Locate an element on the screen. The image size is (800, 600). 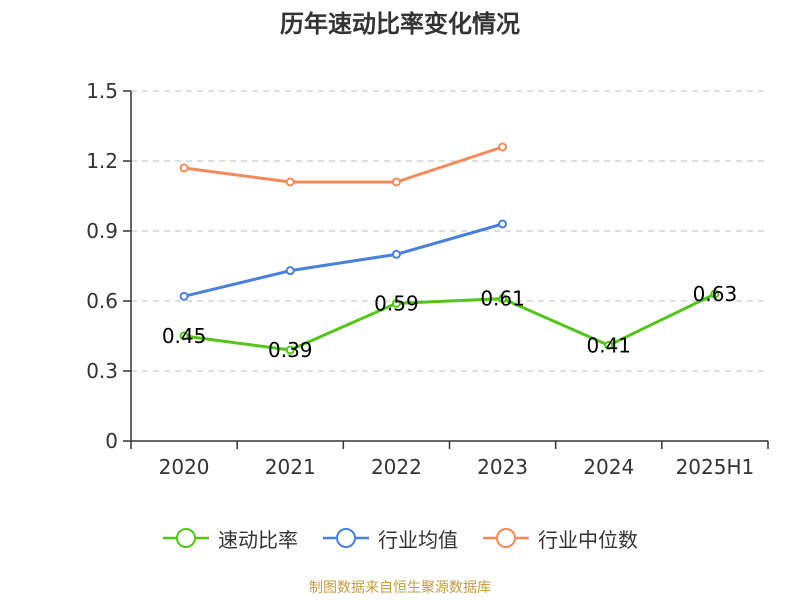
legend-item: 行业中位数 is located at coordinates (560, 538).